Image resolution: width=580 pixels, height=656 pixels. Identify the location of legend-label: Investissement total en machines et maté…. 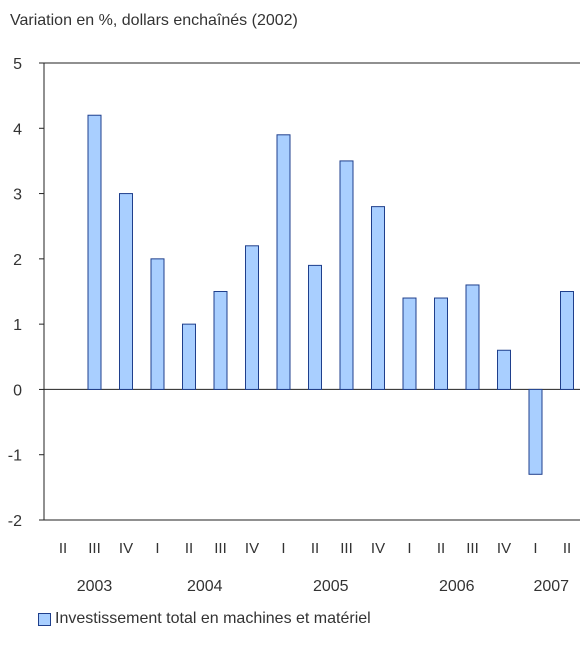
(213, 618).